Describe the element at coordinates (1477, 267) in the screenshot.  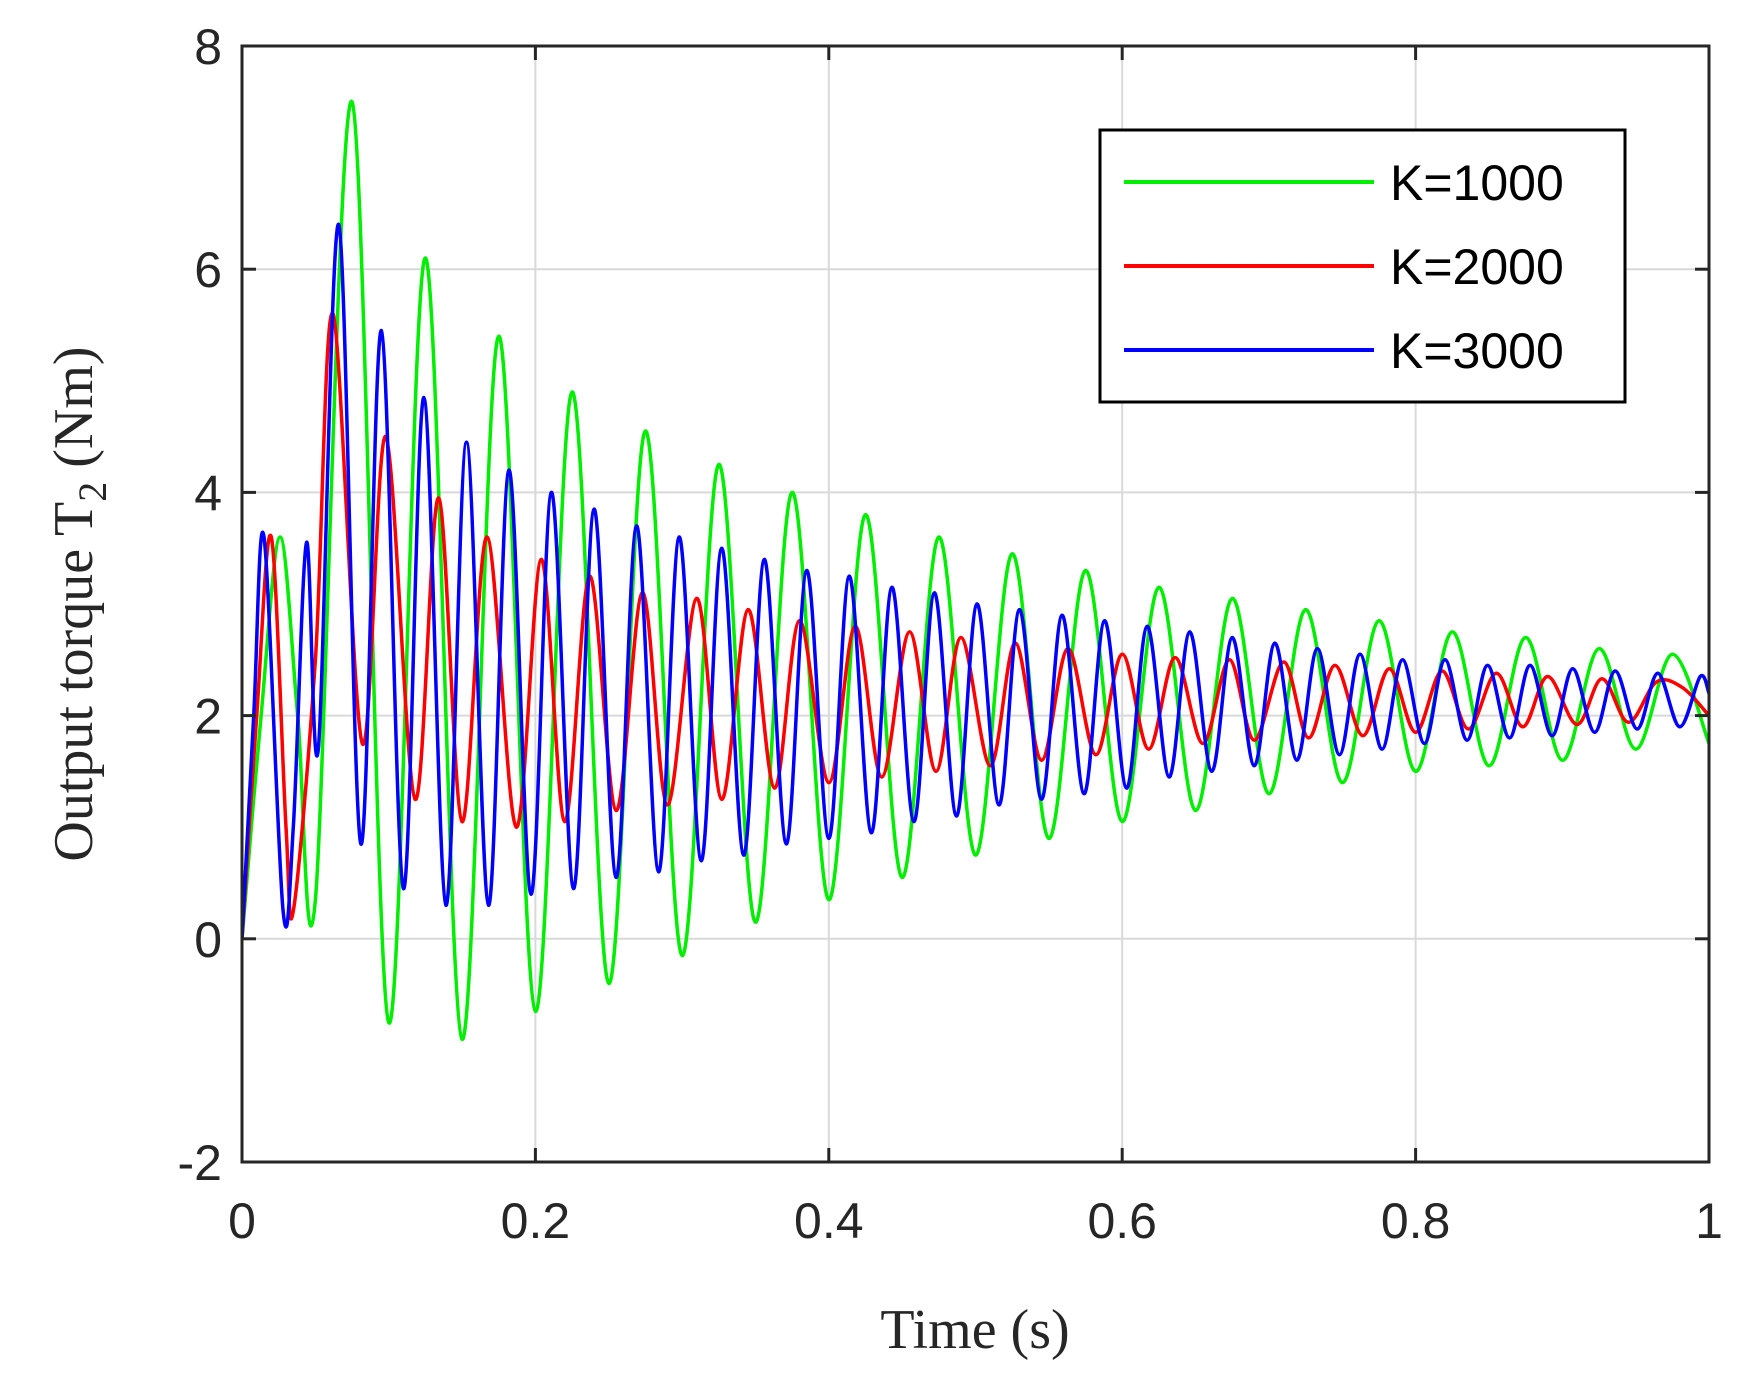
I see `legend-label-k2000: K=2000` at that location.